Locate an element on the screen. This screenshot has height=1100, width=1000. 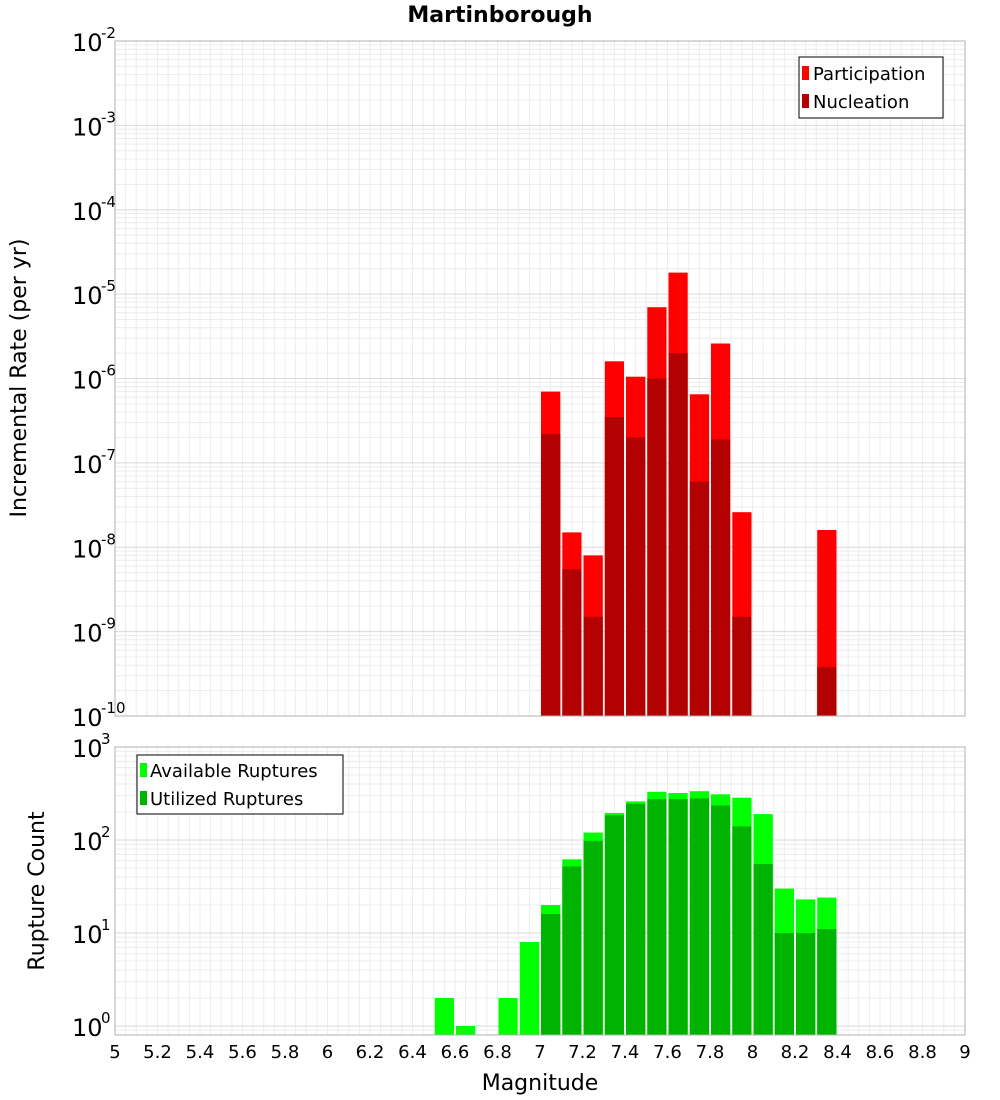
rate-y-tick-exponent: -5 is located at coordinates (108, 286).